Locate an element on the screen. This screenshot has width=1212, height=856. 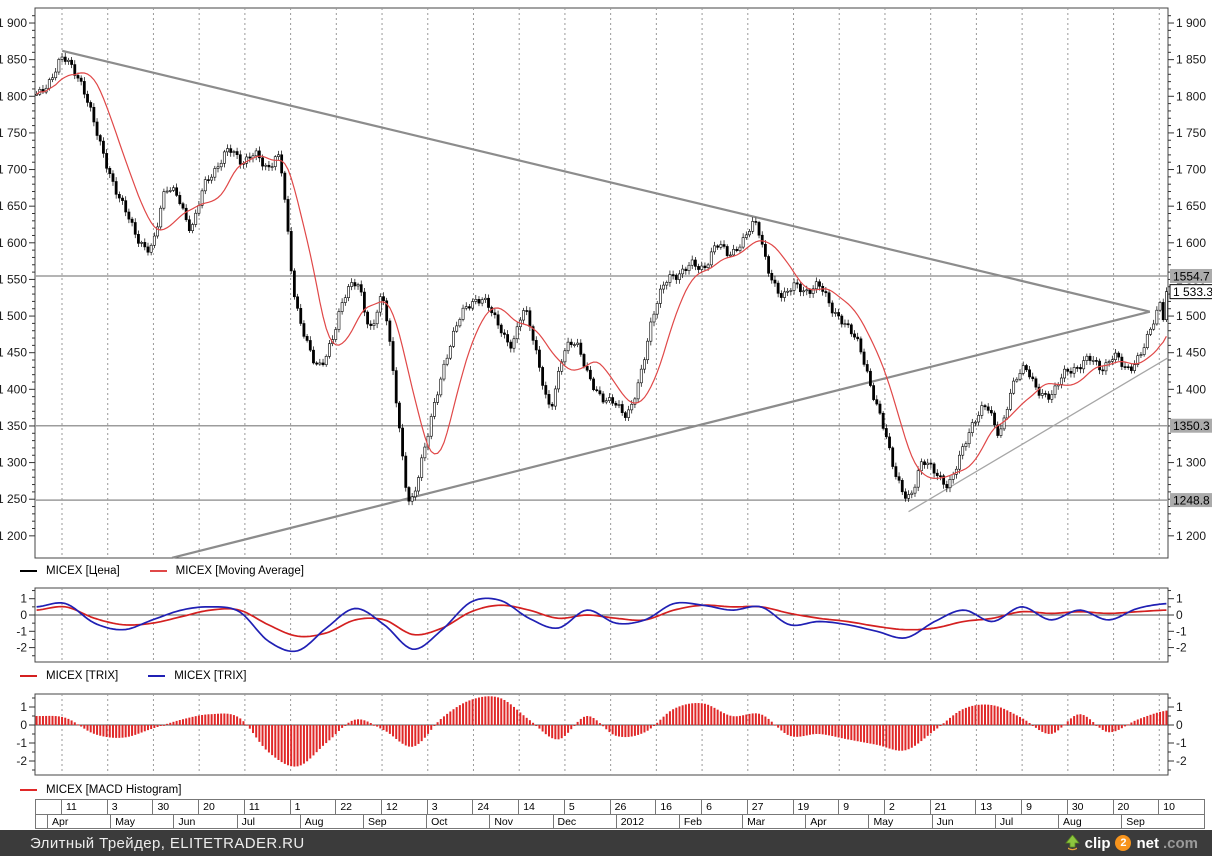
time-axis-day-cell: 30 is located at coordinates (176, 806).